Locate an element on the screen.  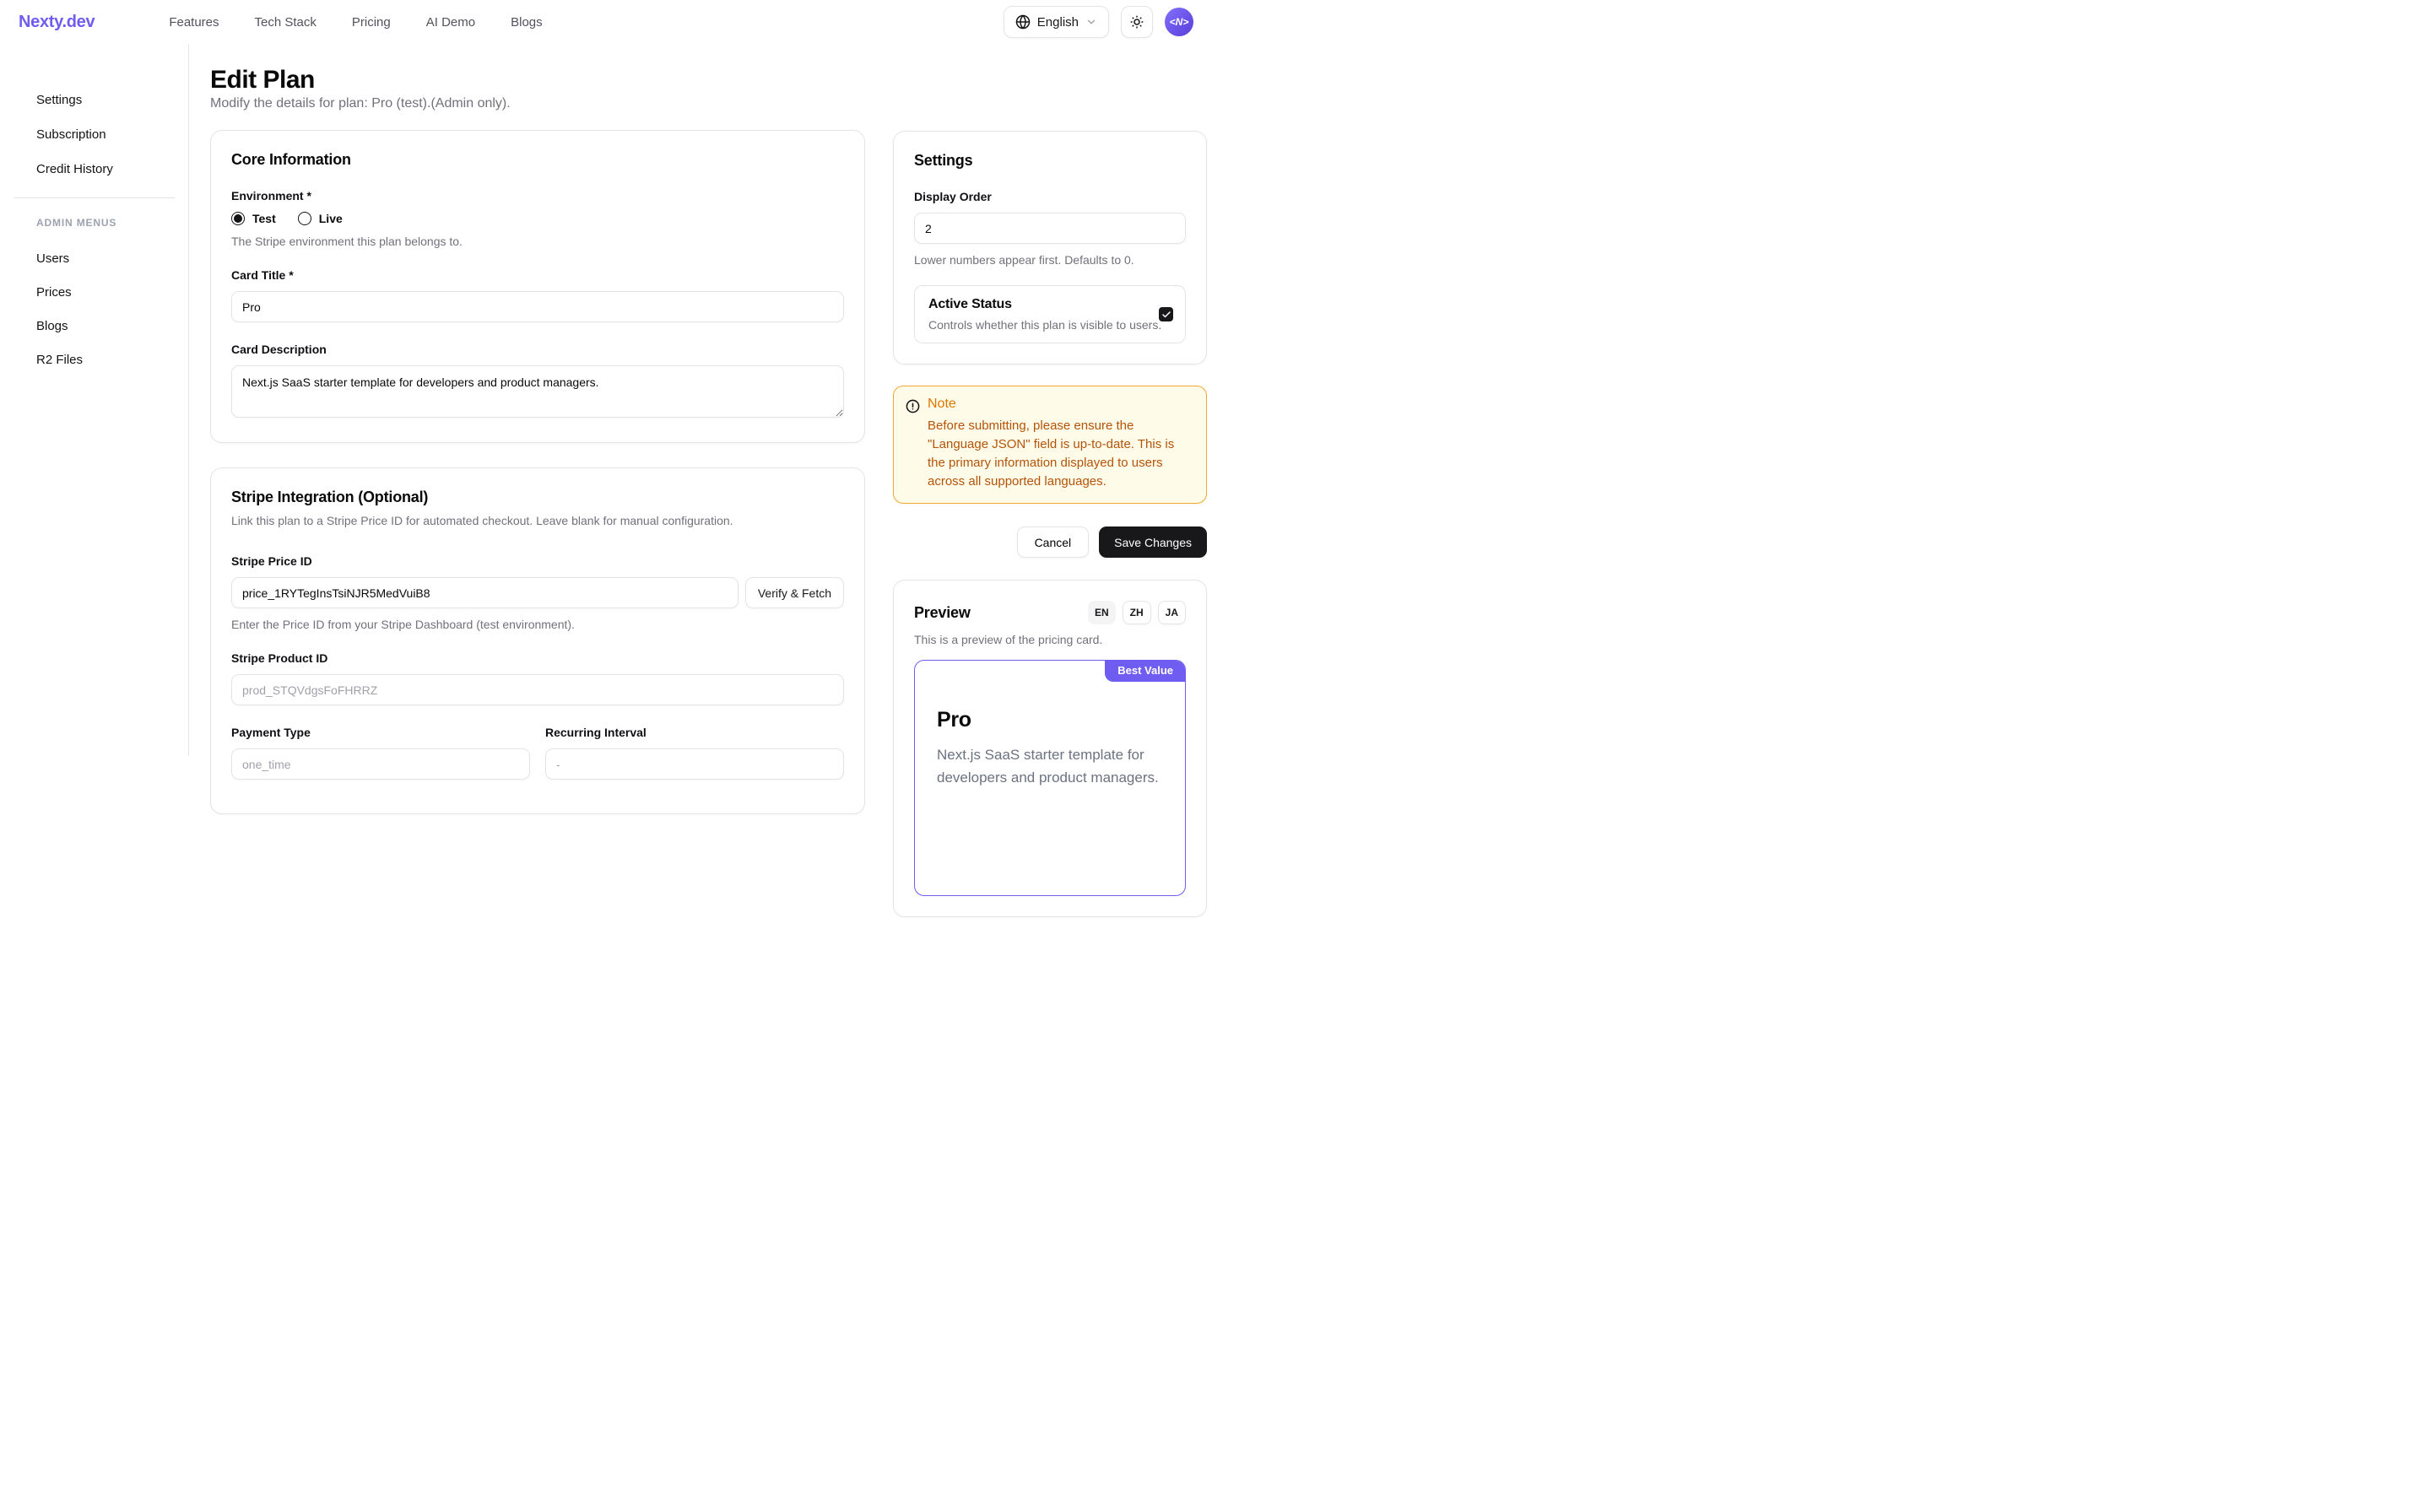
stripe-price-id-input is located at coordinates (485, 592).